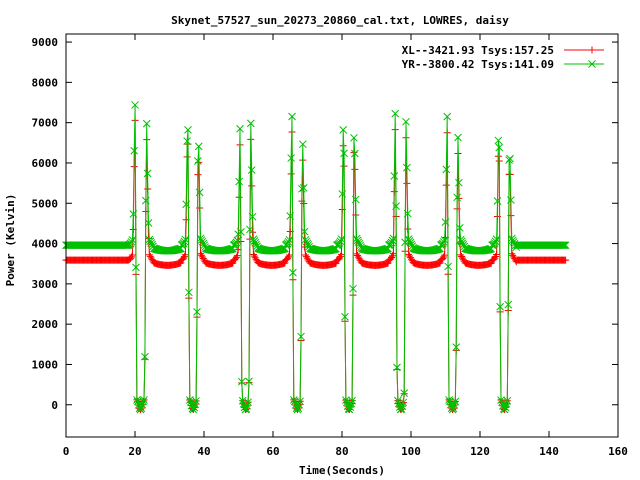  Describe the element at coordinates (134, 451) in the screenshot. I see `x-tick-label-1: 20` at that location.